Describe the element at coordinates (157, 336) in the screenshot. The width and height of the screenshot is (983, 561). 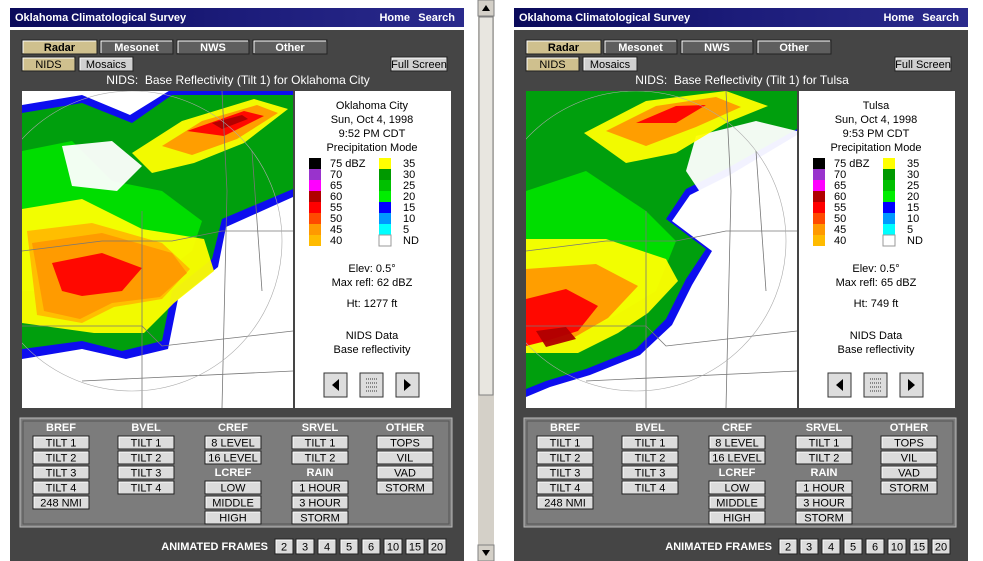
I see `county-line` at that location.